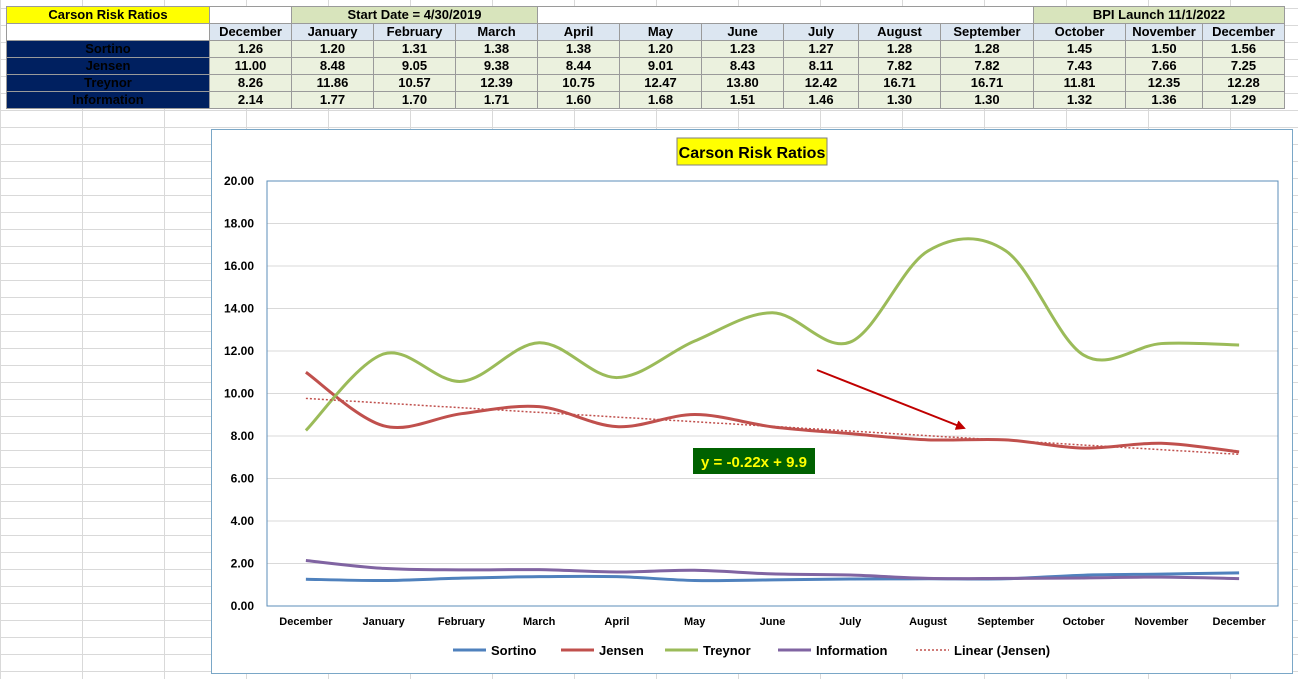 The width and height of the screenshot is (1298, 679). I want to click on legend-label: Sortino, so click(514, 650).